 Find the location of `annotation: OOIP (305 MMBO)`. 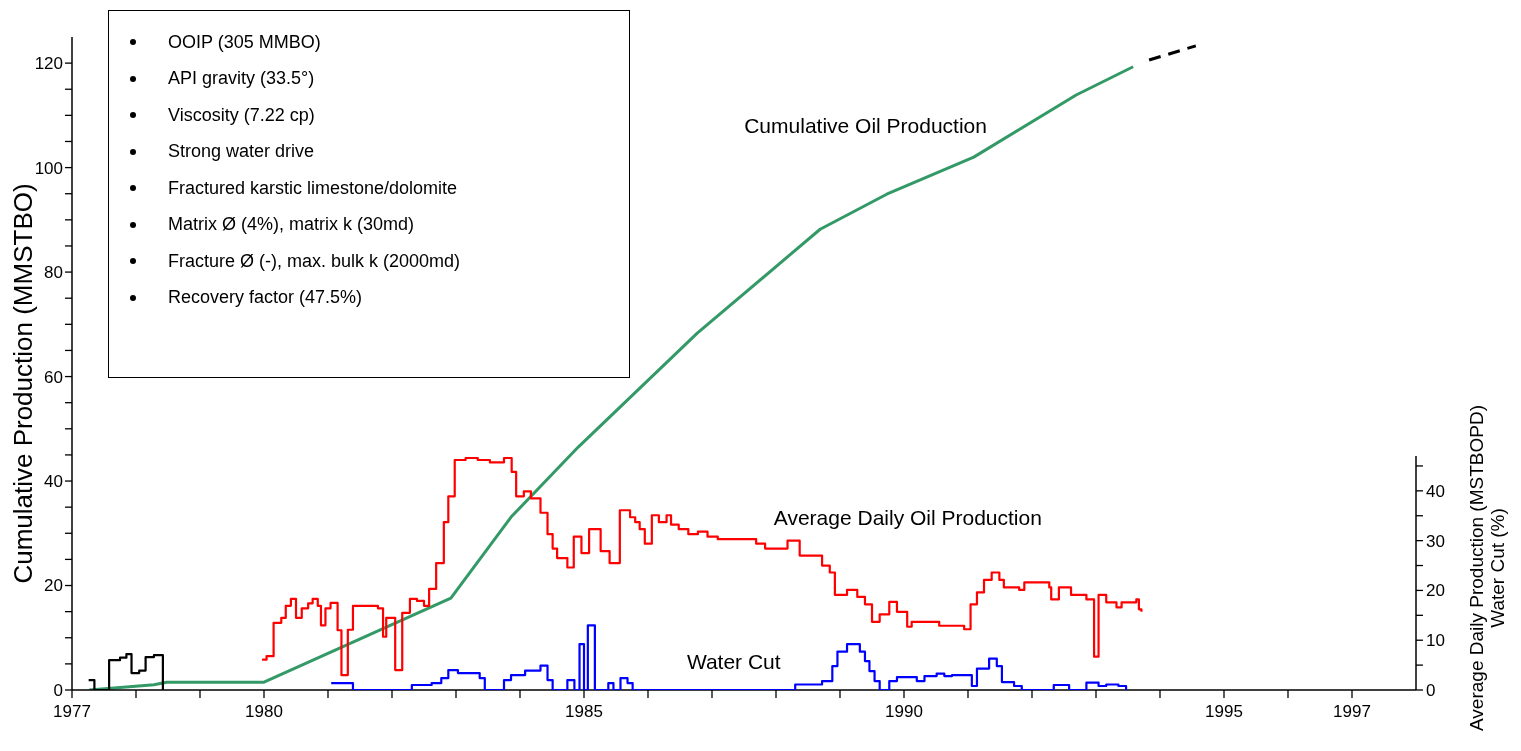

annotation: OOIP (305 MMBO) is located at coordinates (244, 42).